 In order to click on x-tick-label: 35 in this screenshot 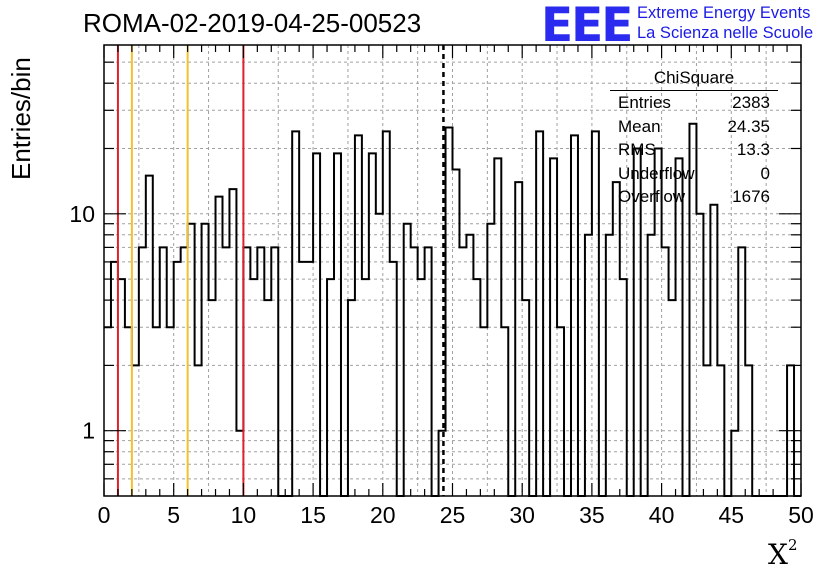, I will do `click(592, 515)`.